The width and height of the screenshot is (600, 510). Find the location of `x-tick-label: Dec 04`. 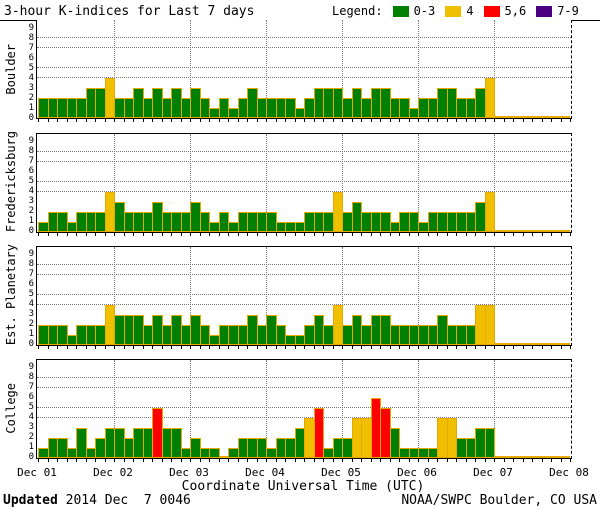

x-tick-label: Dec 04 is located at coordinates (265, 472).